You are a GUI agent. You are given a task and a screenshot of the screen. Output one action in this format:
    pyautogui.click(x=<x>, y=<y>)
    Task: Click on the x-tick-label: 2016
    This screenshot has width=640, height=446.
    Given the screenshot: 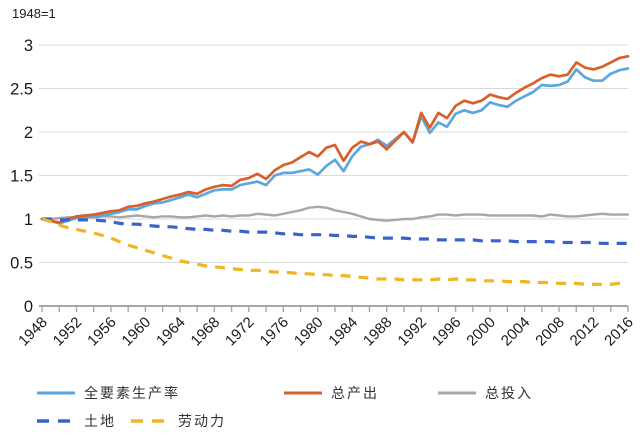 What is the action you would take?
    pyautogui.click(x=619, y=332)
    